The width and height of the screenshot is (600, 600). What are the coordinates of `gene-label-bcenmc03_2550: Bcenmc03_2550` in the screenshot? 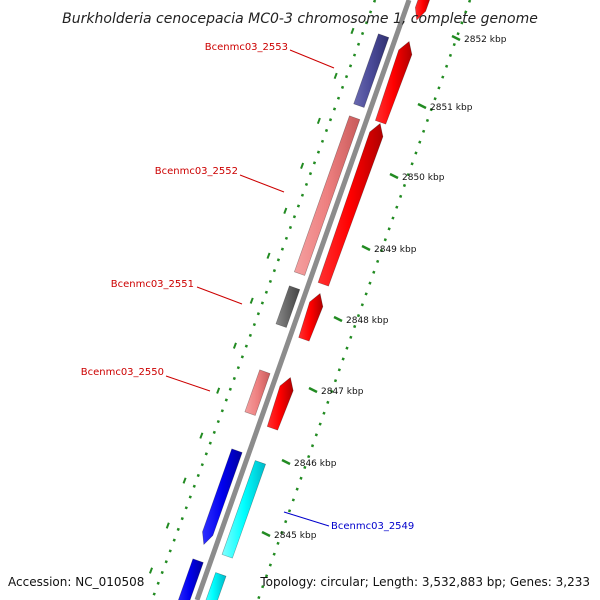 It's located at (122, 372).